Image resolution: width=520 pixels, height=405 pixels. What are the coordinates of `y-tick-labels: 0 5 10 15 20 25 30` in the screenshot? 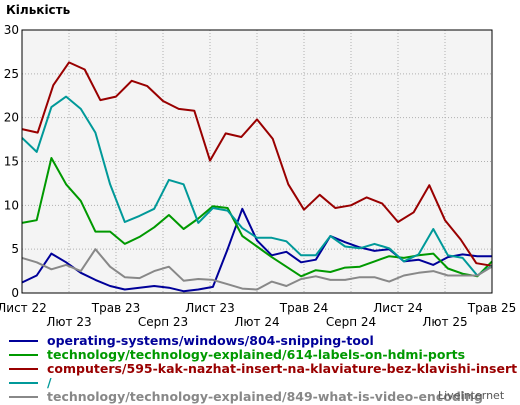 It's located at (11, 161).